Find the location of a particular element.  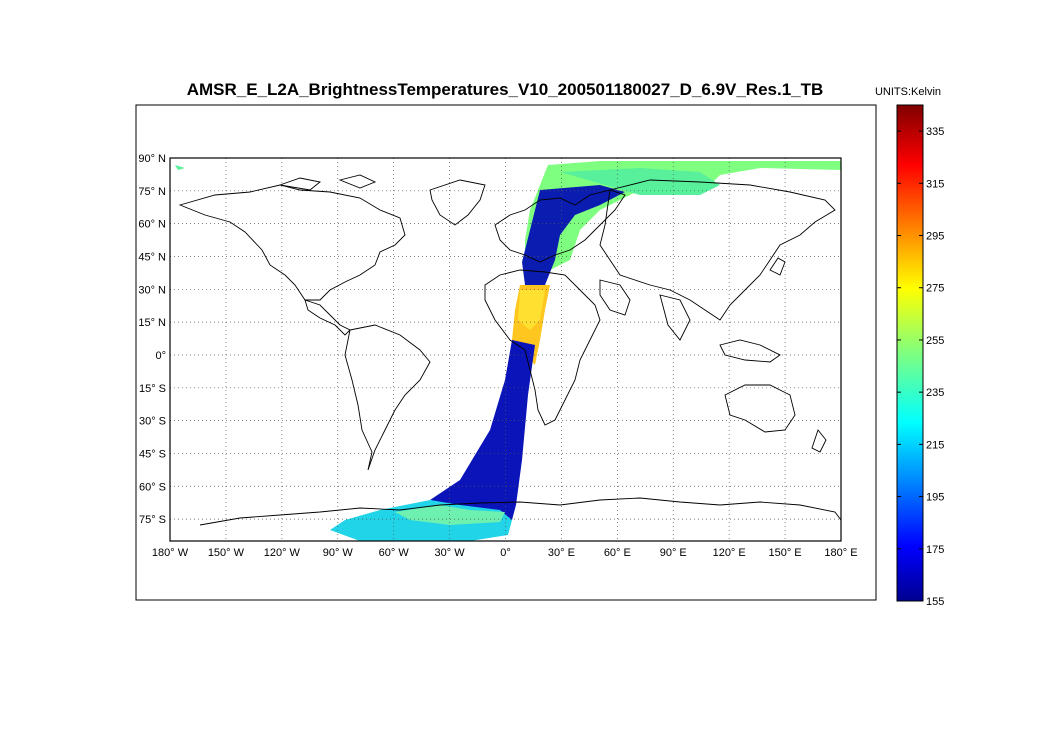

lon-tick-label: 30° E is located at coordinates (561, 553).